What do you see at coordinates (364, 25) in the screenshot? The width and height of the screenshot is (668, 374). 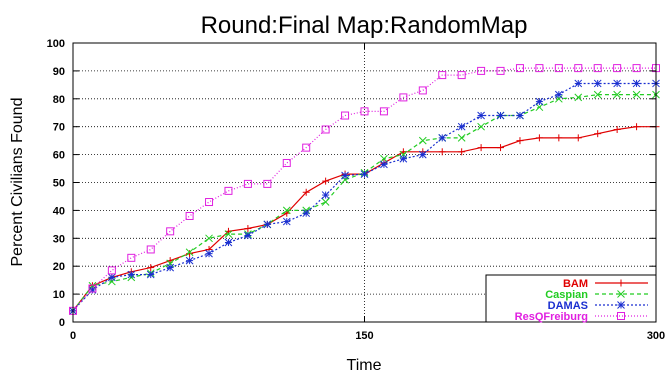 I see `chart-title: Round:Final Map:RandomMap` at bounding box center [364, 25].